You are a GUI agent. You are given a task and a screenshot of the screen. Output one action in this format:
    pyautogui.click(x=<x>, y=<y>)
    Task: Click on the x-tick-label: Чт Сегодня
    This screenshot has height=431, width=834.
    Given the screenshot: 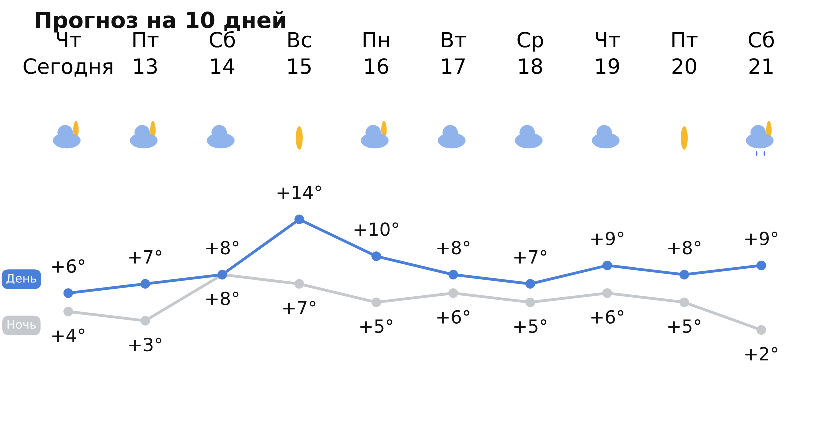 What is the action you would take?
    pyautogui.click(x=68, y=54)
    